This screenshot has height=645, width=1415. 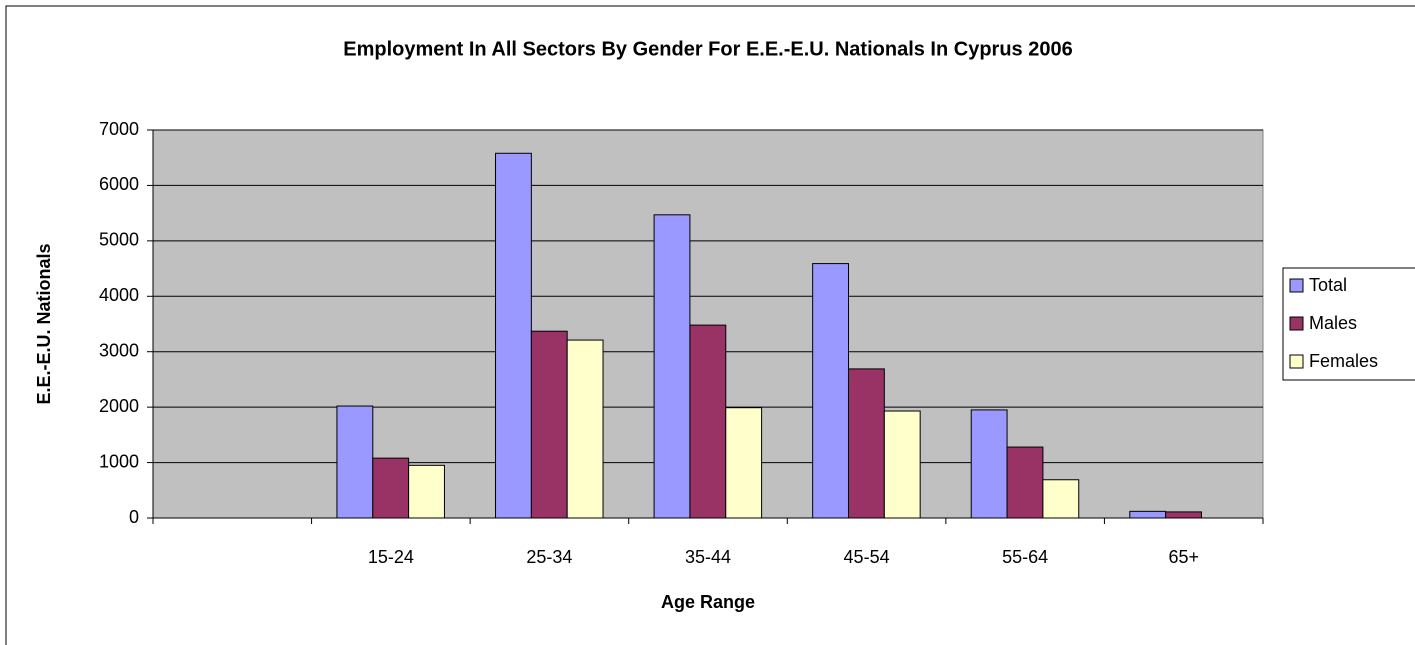 What do you see at coordinates (1025, 557) in the screenshot?
I see `x-tick-label: 55-64` at bounding box center [1025, 557].